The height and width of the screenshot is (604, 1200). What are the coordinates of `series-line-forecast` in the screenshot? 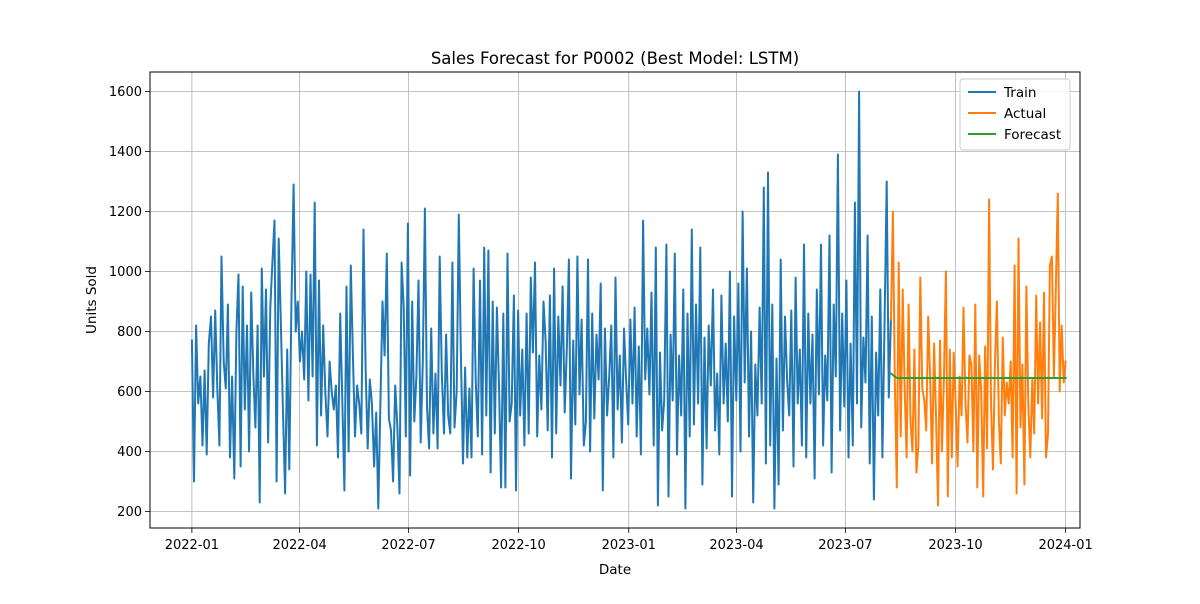 It's located at (978, 375).